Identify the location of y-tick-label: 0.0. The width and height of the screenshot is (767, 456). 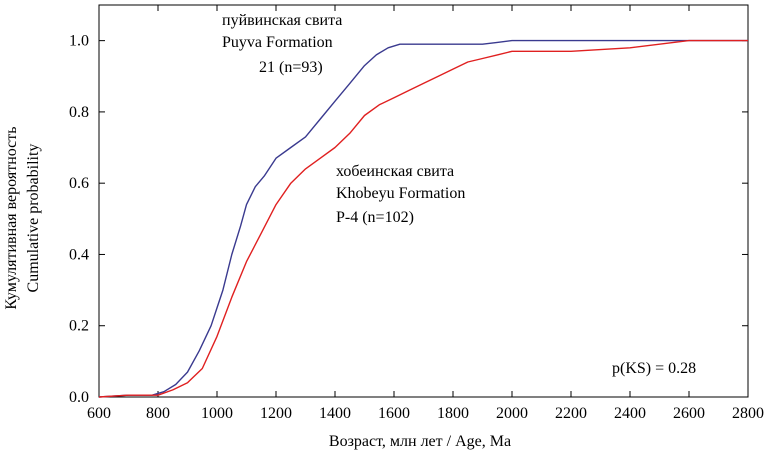
(79, 397).